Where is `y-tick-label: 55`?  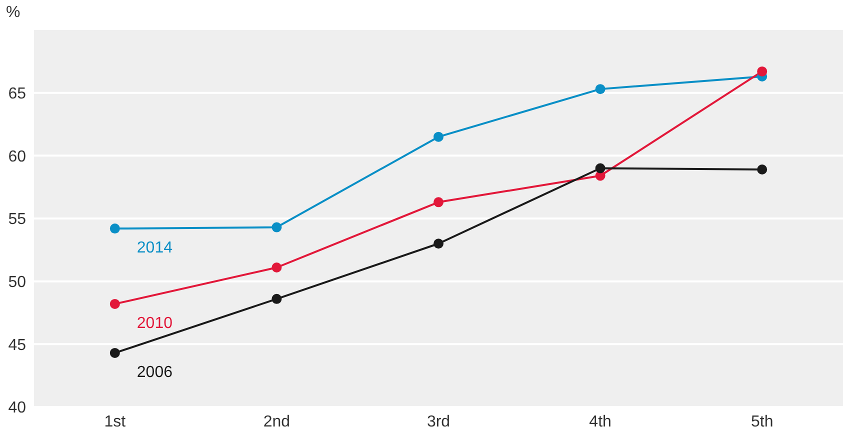
y-tick-label: 55 is located at coordinates (17, 219).